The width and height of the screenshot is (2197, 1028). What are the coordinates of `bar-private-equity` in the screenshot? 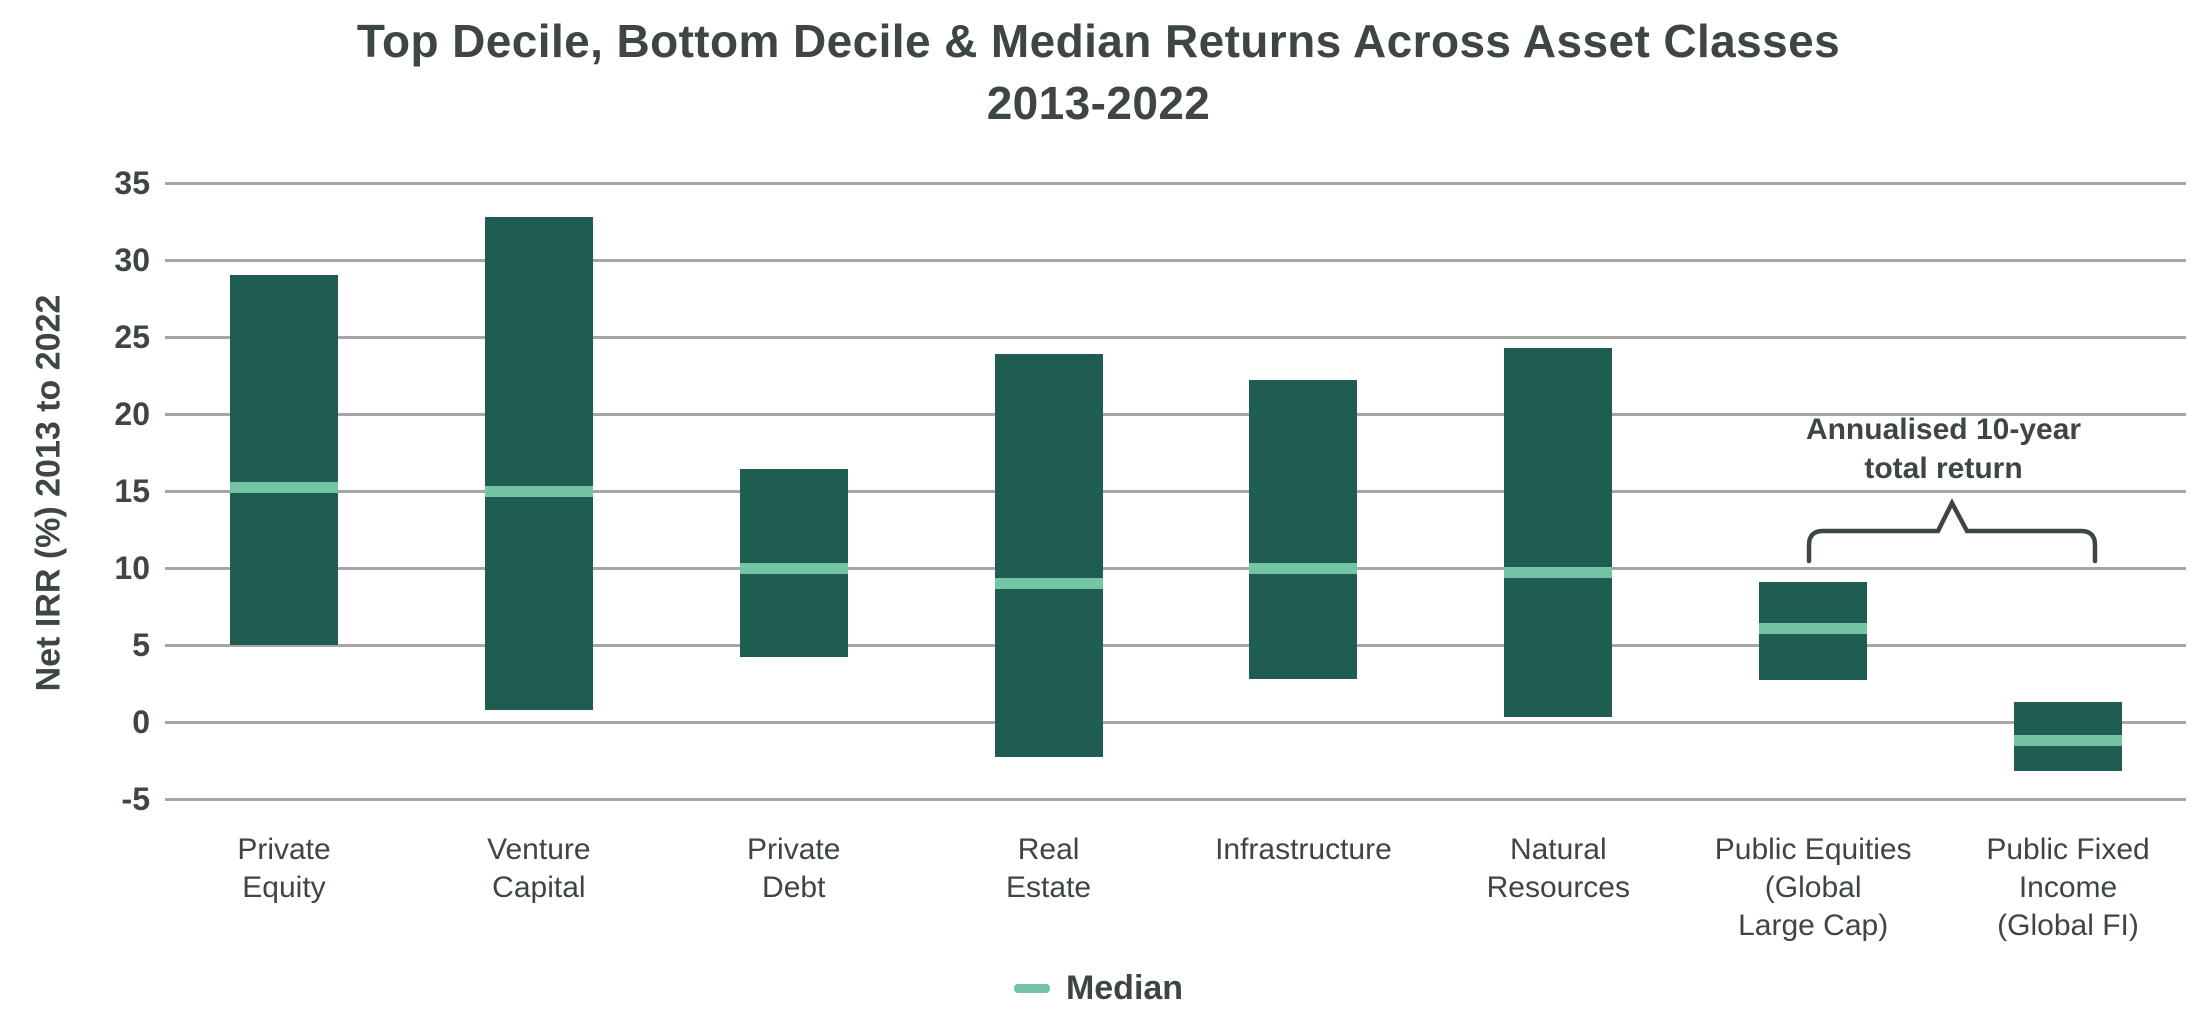 It's located at (284, 460).